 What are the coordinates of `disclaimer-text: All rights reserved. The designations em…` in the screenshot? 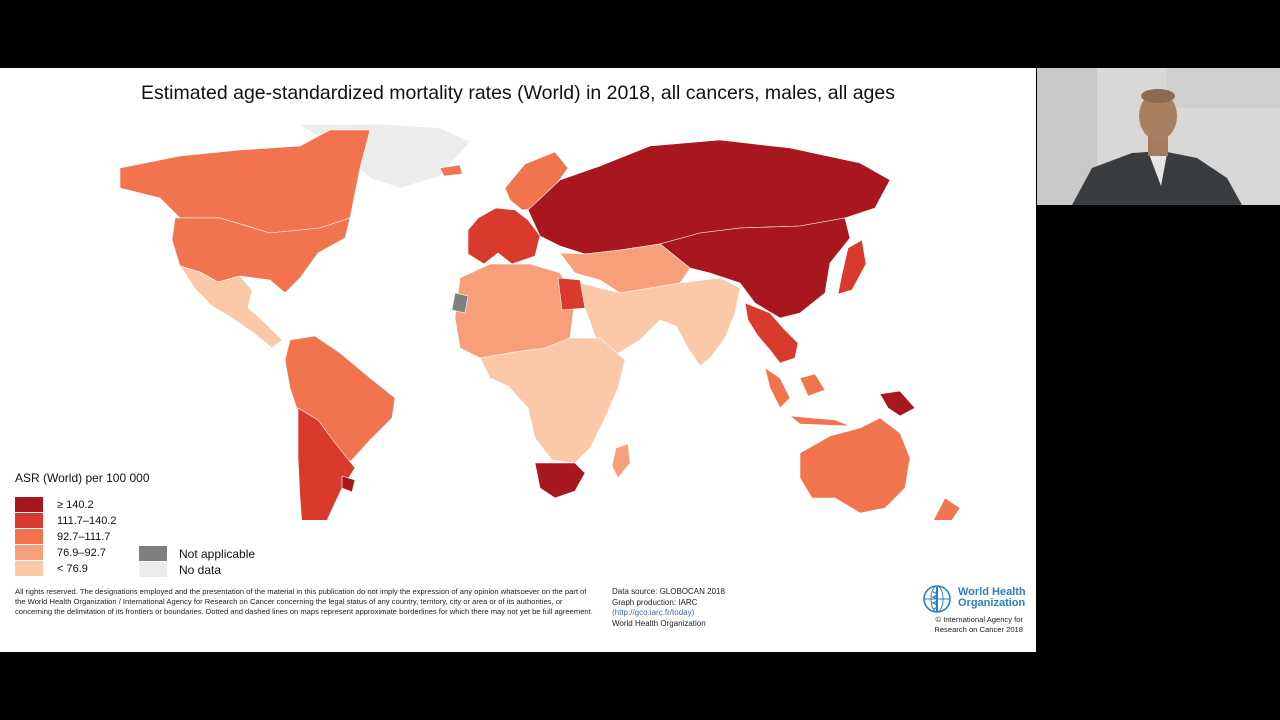 It's located at (304, 602).